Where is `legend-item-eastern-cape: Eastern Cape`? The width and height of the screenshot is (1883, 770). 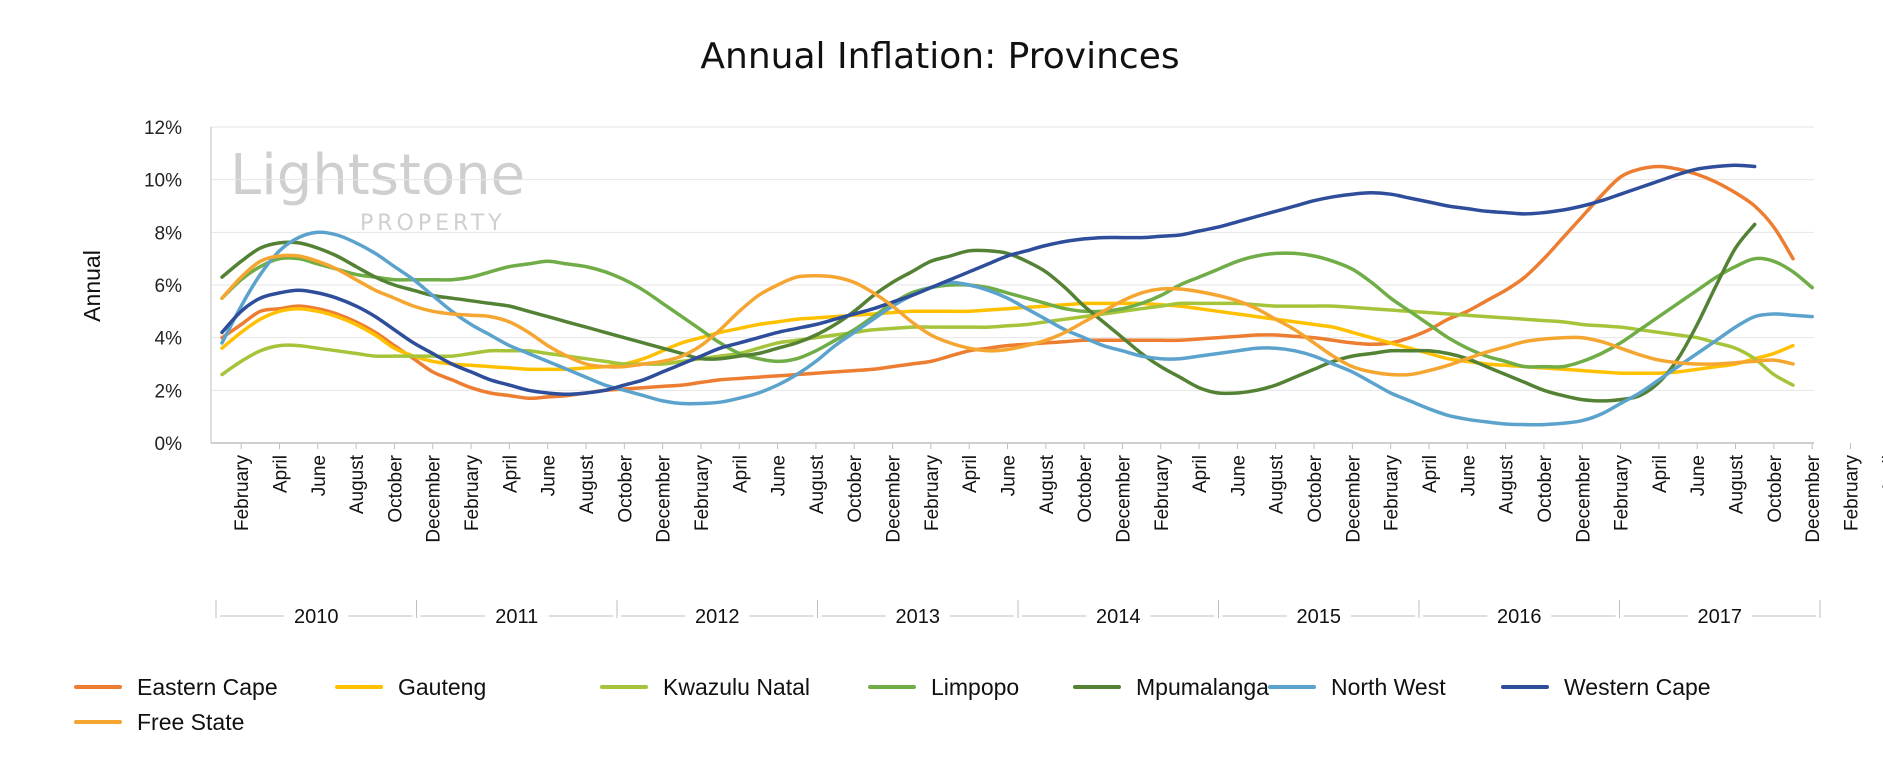 legend-item-eastern-cape: Eastern Cape is located at coordinates (176, 687).